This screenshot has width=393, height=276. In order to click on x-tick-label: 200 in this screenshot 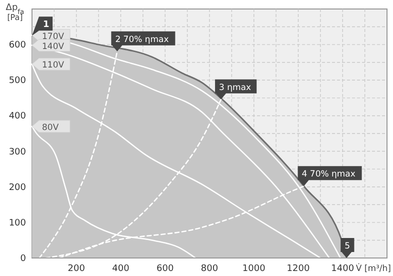, I will do `click(77, 269)`.